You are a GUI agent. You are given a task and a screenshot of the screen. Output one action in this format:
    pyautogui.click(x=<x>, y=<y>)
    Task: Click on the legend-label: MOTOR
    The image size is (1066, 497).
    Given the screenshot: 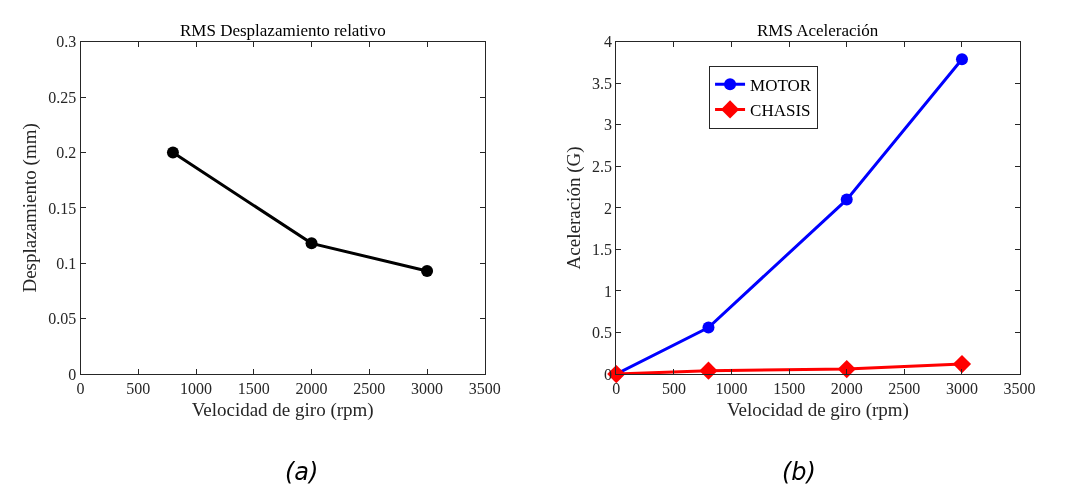 What is the action you would take?
    pyautogui.click(x=781, y=85)
    